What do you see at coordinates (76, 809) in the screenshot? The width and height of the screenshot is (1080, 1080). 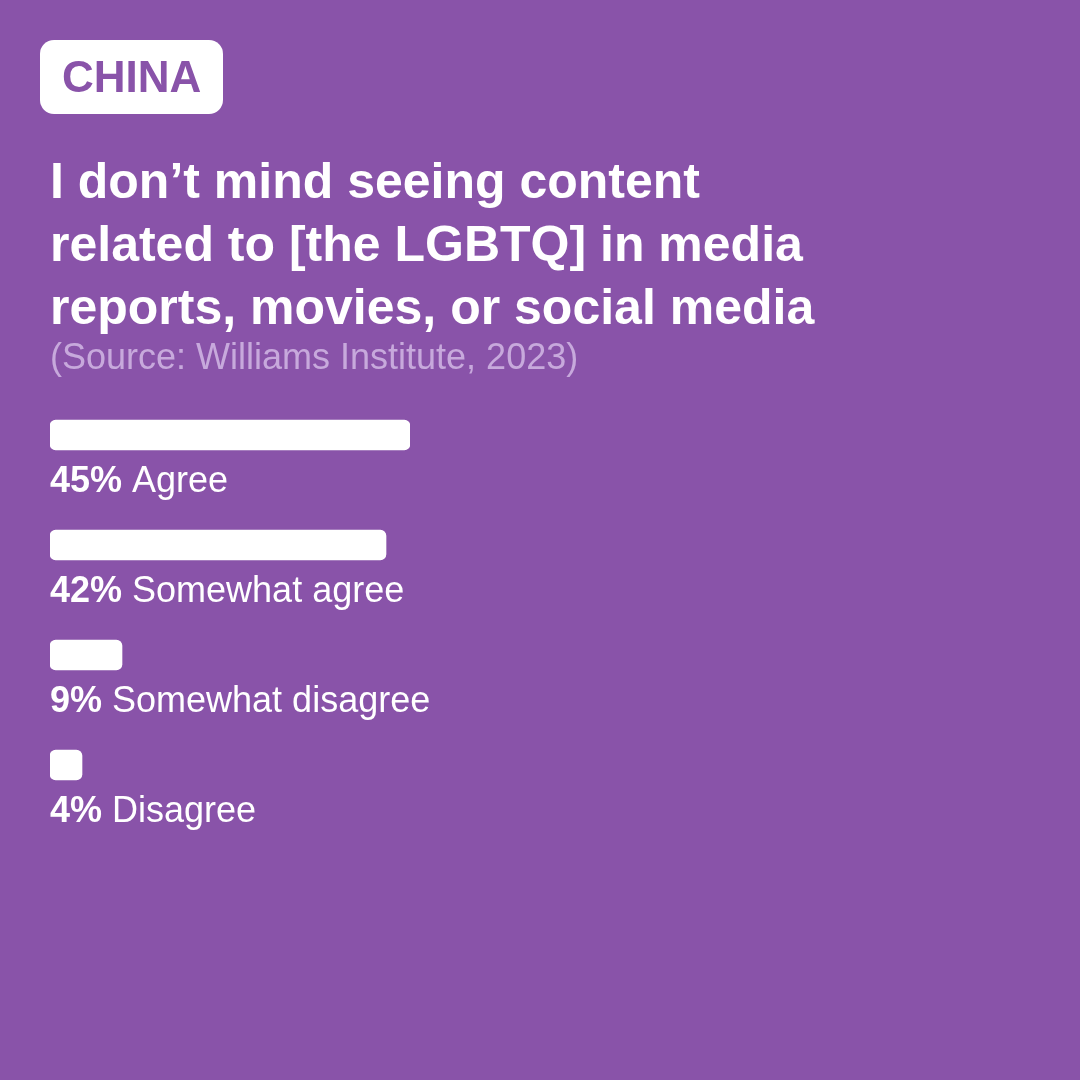 I see `data-label: 4%` at bounding box center [76, 809].